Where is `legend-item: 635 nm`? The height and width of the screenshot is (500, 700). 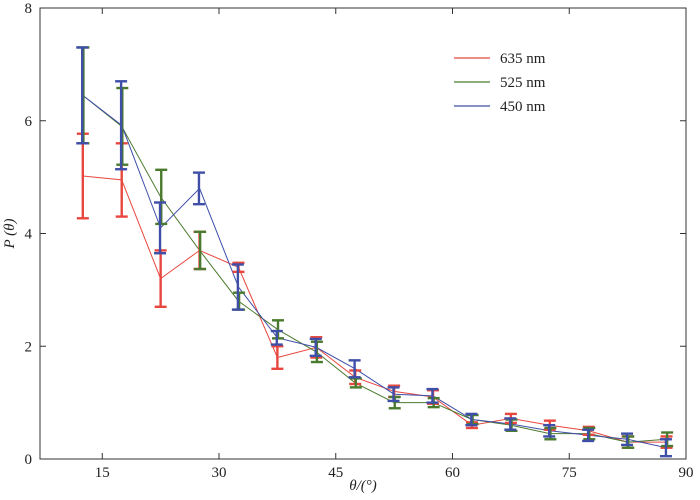
legend-item: 635 nm is located at coordinates (500, 59).